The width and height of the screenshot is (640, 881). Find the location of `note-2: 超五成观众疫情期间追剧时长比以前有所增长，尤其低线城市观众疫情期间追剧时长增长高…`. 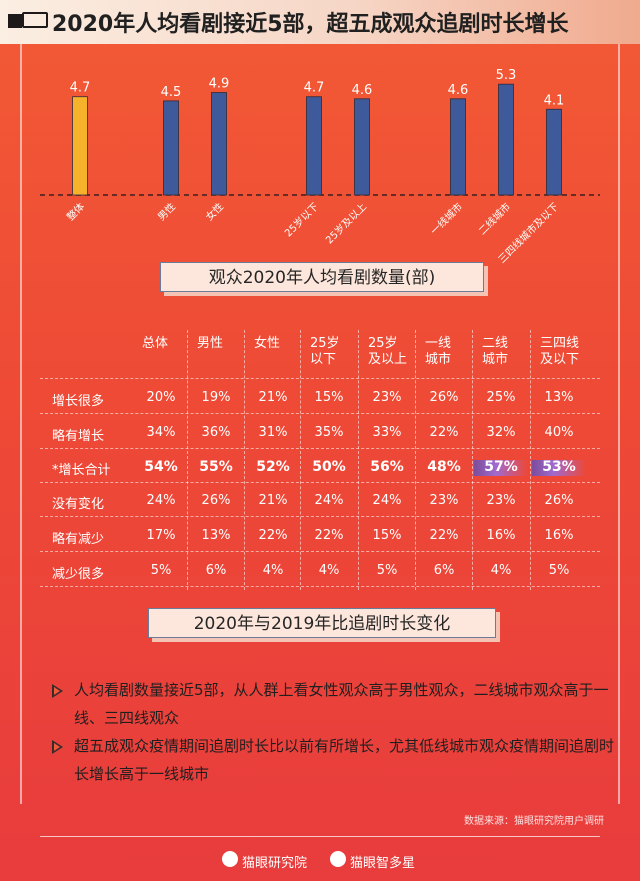

note-2: 超五成观众疫情期间追剧时长比以前有所增长，尤其低线城市观众疫情期间追剧时长增长高… is located at coordinates (344, 760).